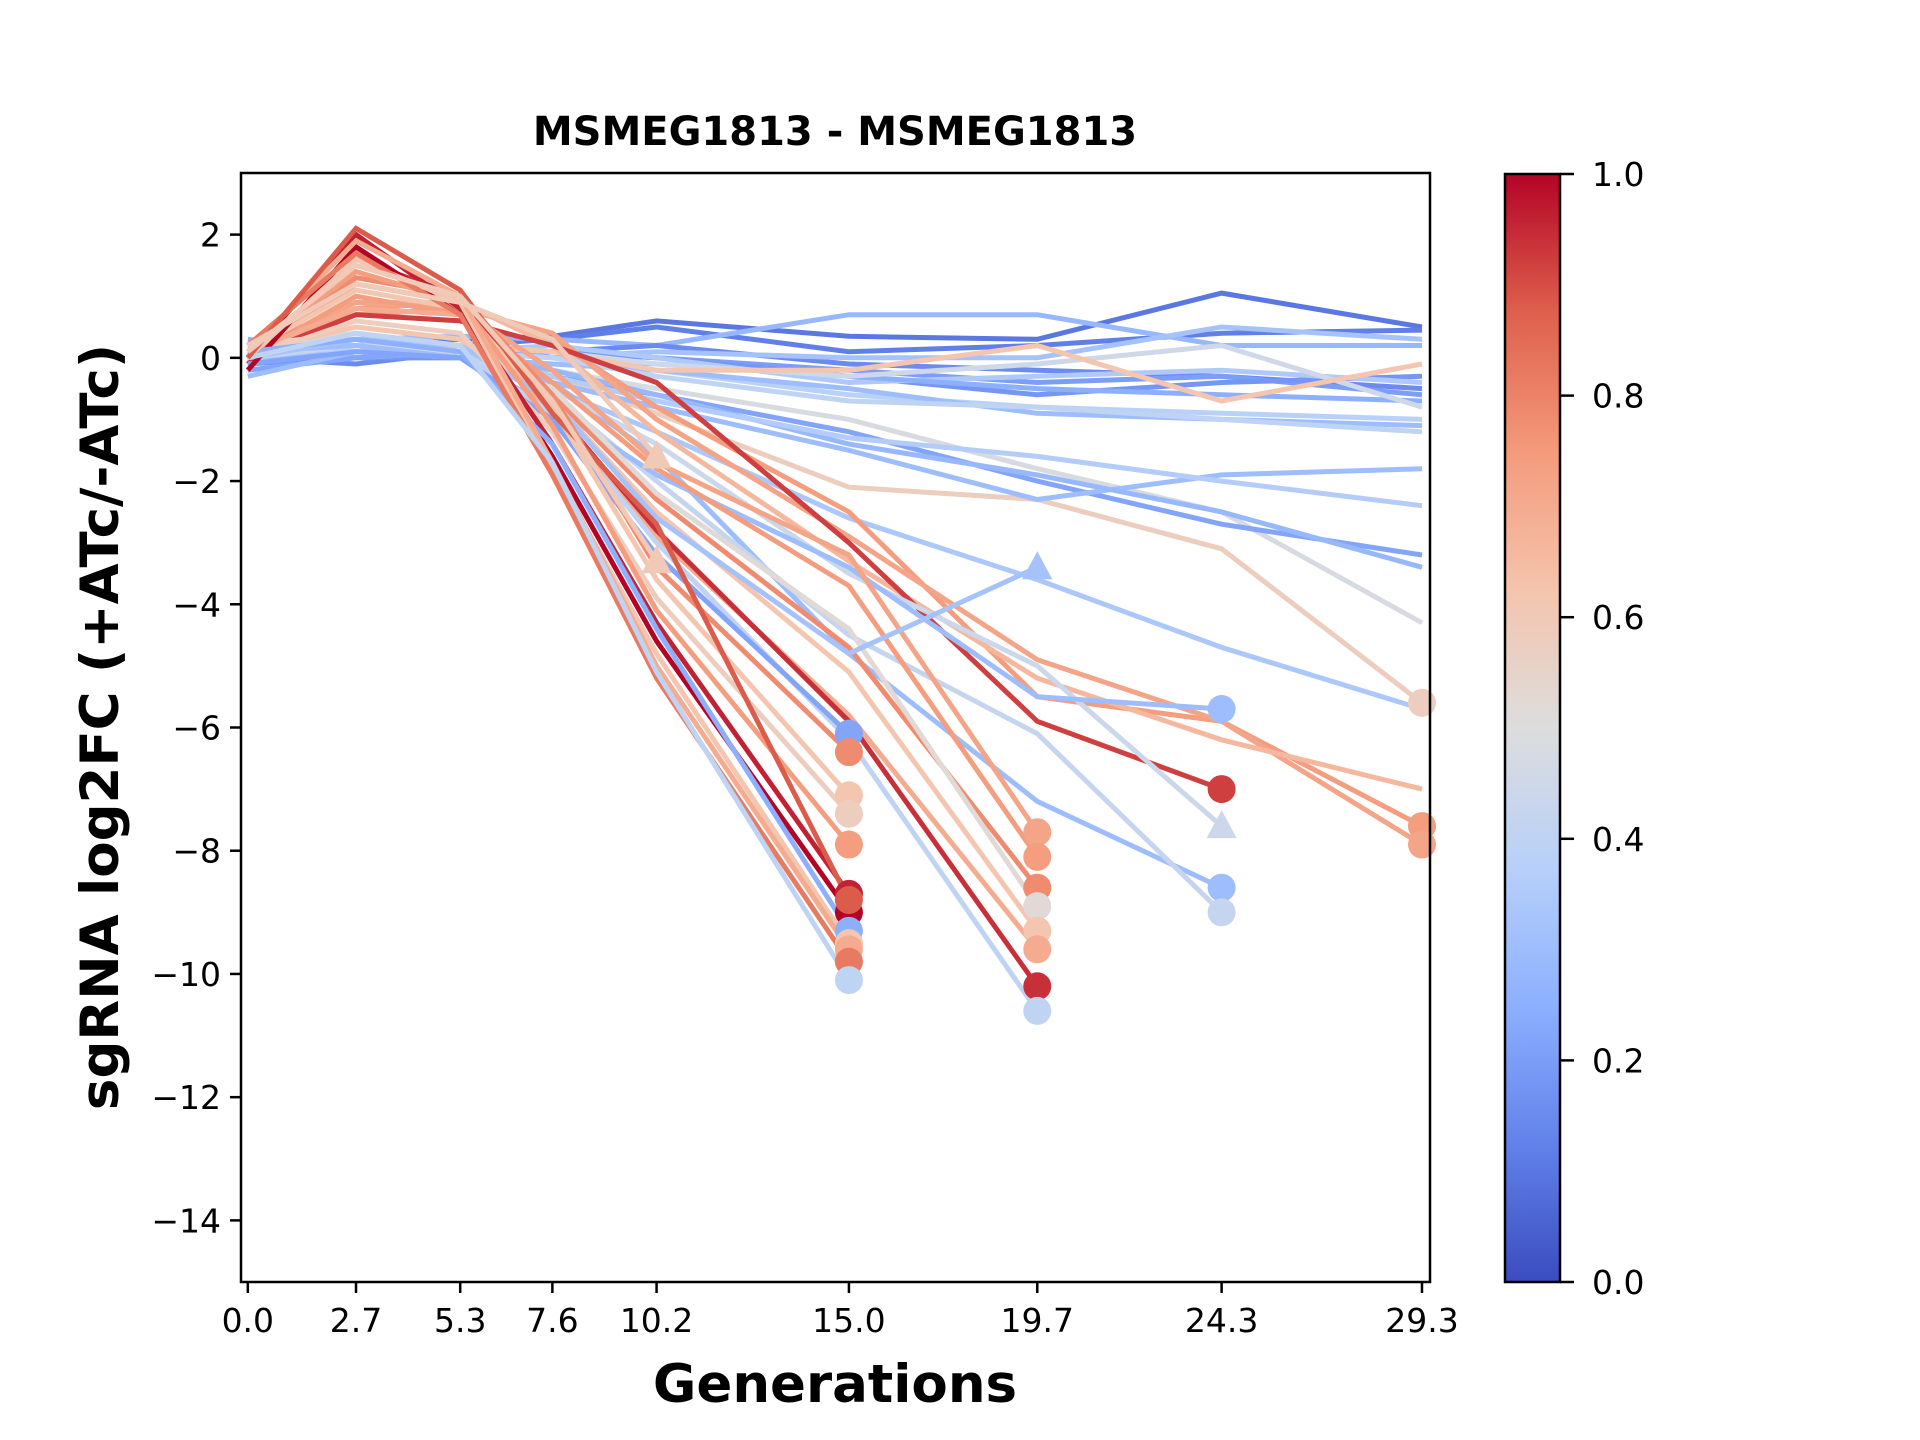 The height and width of the screenshot is (1440, 1920). Describe the element at coordinates (1618, 1282) in the screenshot. I see `colorbar-tick-label: 0.0` at that location.